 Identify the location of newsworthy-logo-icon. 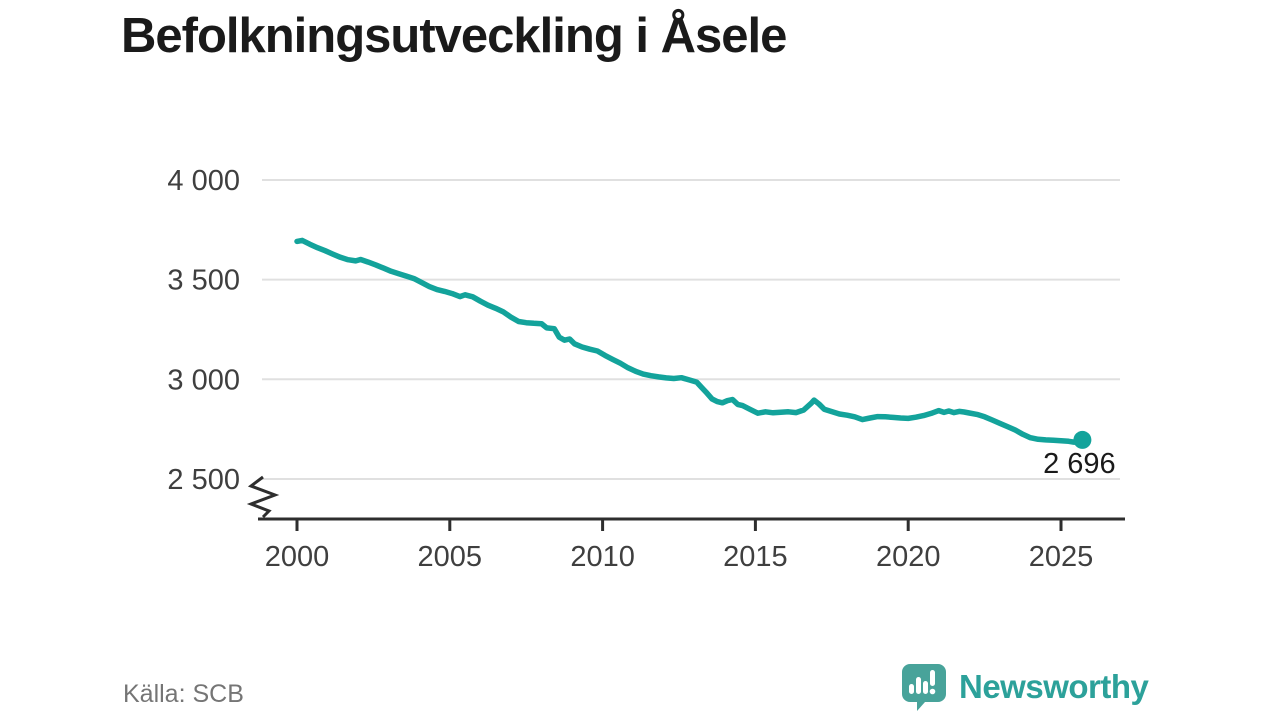
(924, 687).